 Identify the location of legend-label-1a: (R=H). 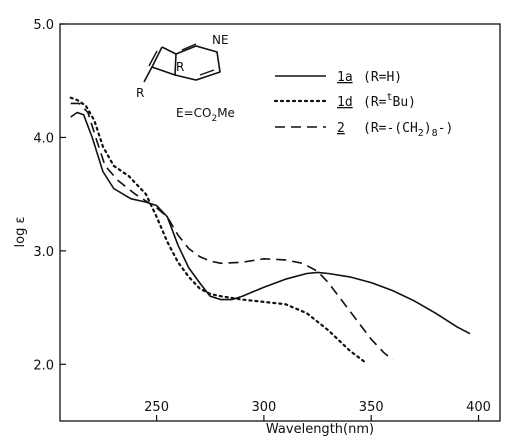
(382, 77).